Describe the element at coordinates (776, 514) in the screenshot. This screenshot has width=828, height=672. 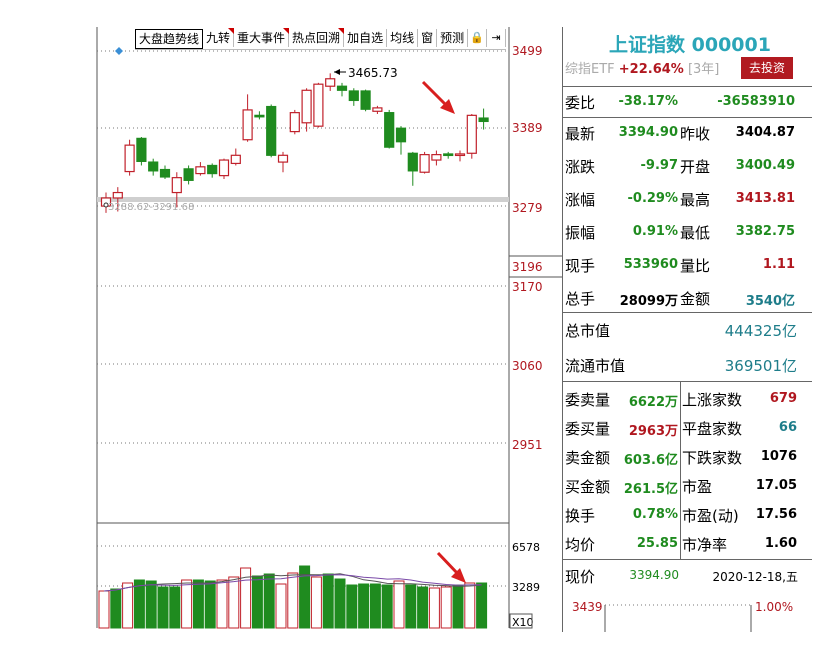
I see `stat-value: 17.56` at that location.